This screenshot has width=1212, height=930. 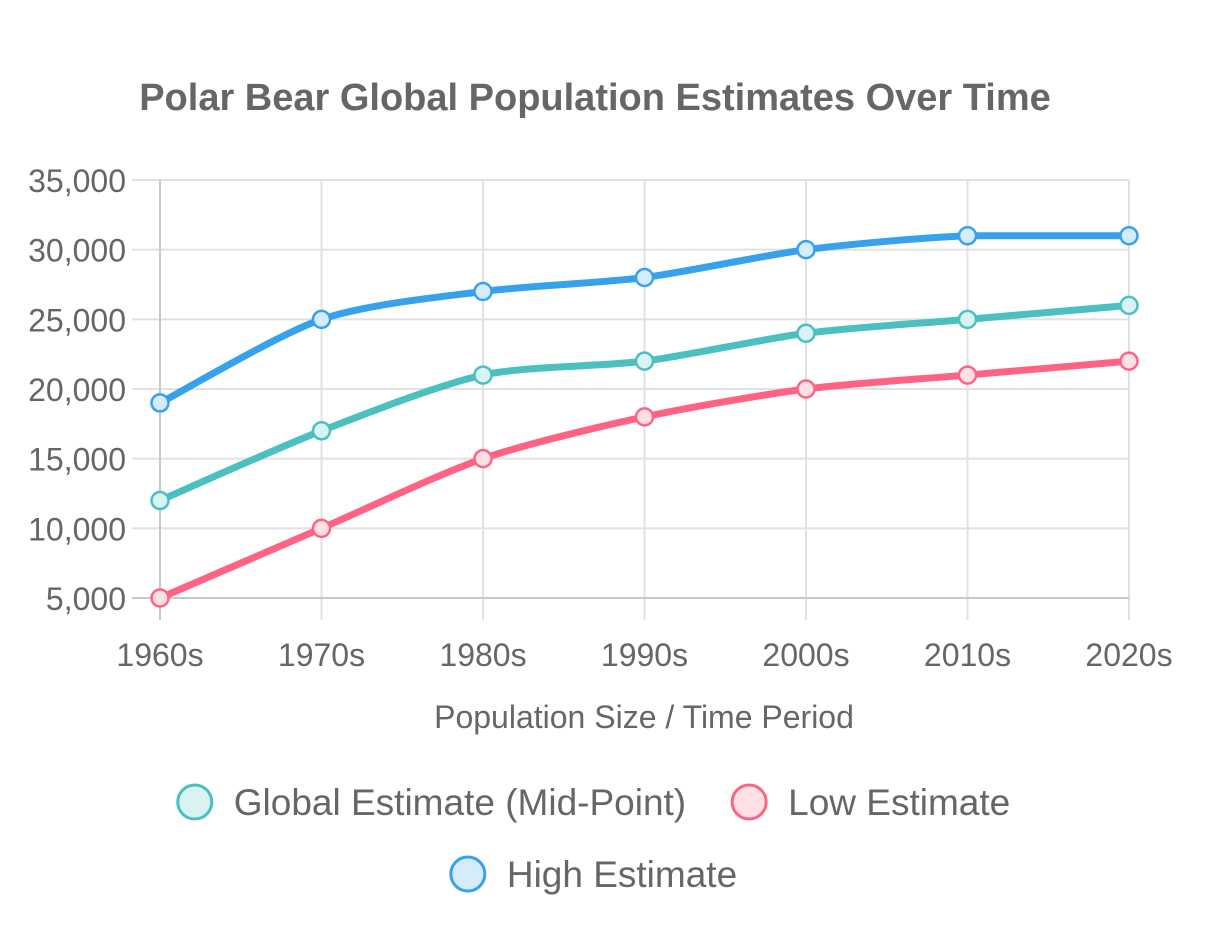 I want to click on x-tick-label: 2000s, so click(x=805, y=655).